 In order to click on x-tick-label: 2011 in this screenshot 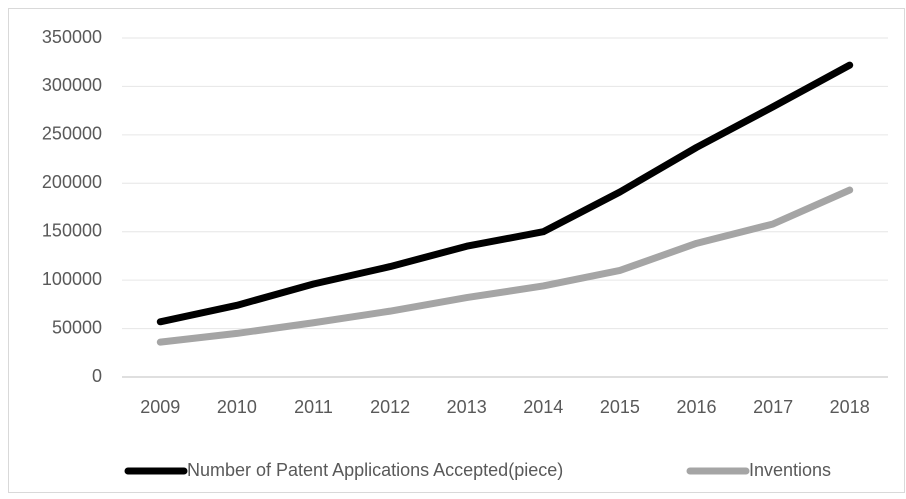, I will do `click(313, 407)`.